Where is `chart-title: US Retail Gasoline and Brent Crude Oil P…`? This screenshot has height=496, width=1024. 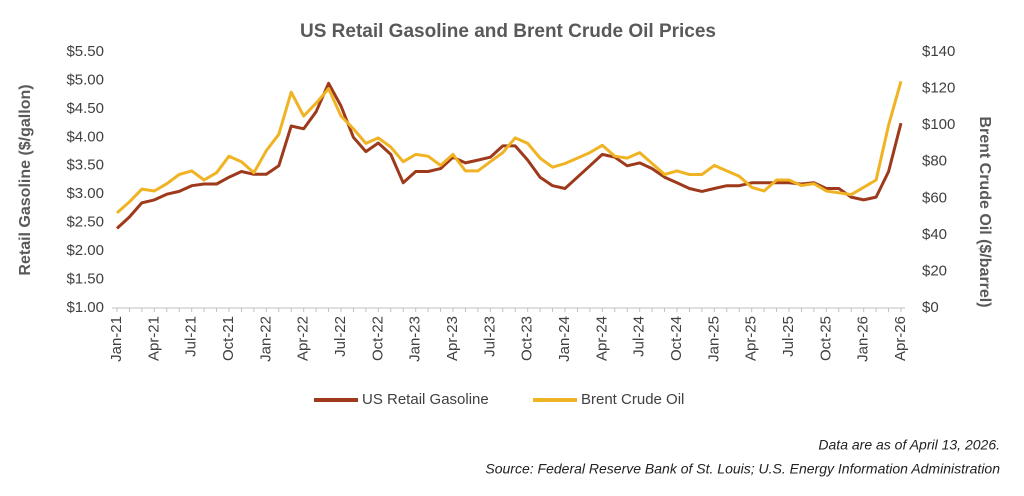
chart-title: US Retail Gasoline and Brent Crude Oil P… is located at coordinates (508, 31).